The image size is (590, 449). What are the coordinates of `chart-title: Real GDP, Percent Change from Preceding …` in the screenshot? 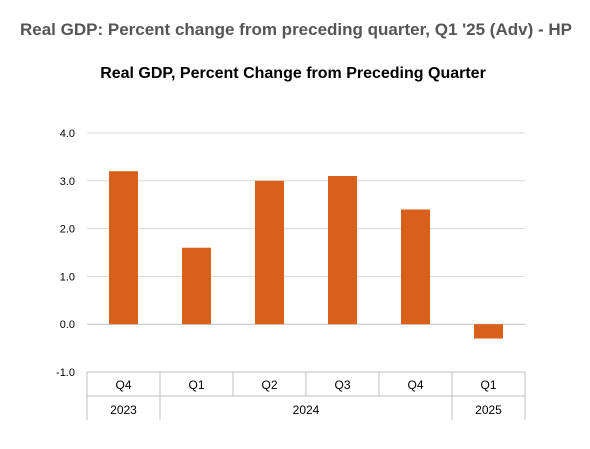 It's located at (293, 73).